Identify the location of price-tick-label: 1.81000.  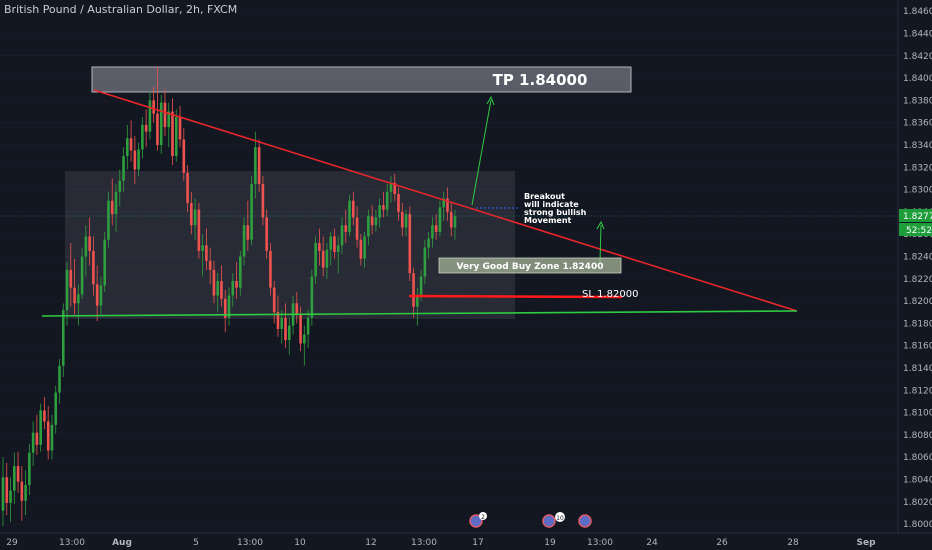
(917, 414).